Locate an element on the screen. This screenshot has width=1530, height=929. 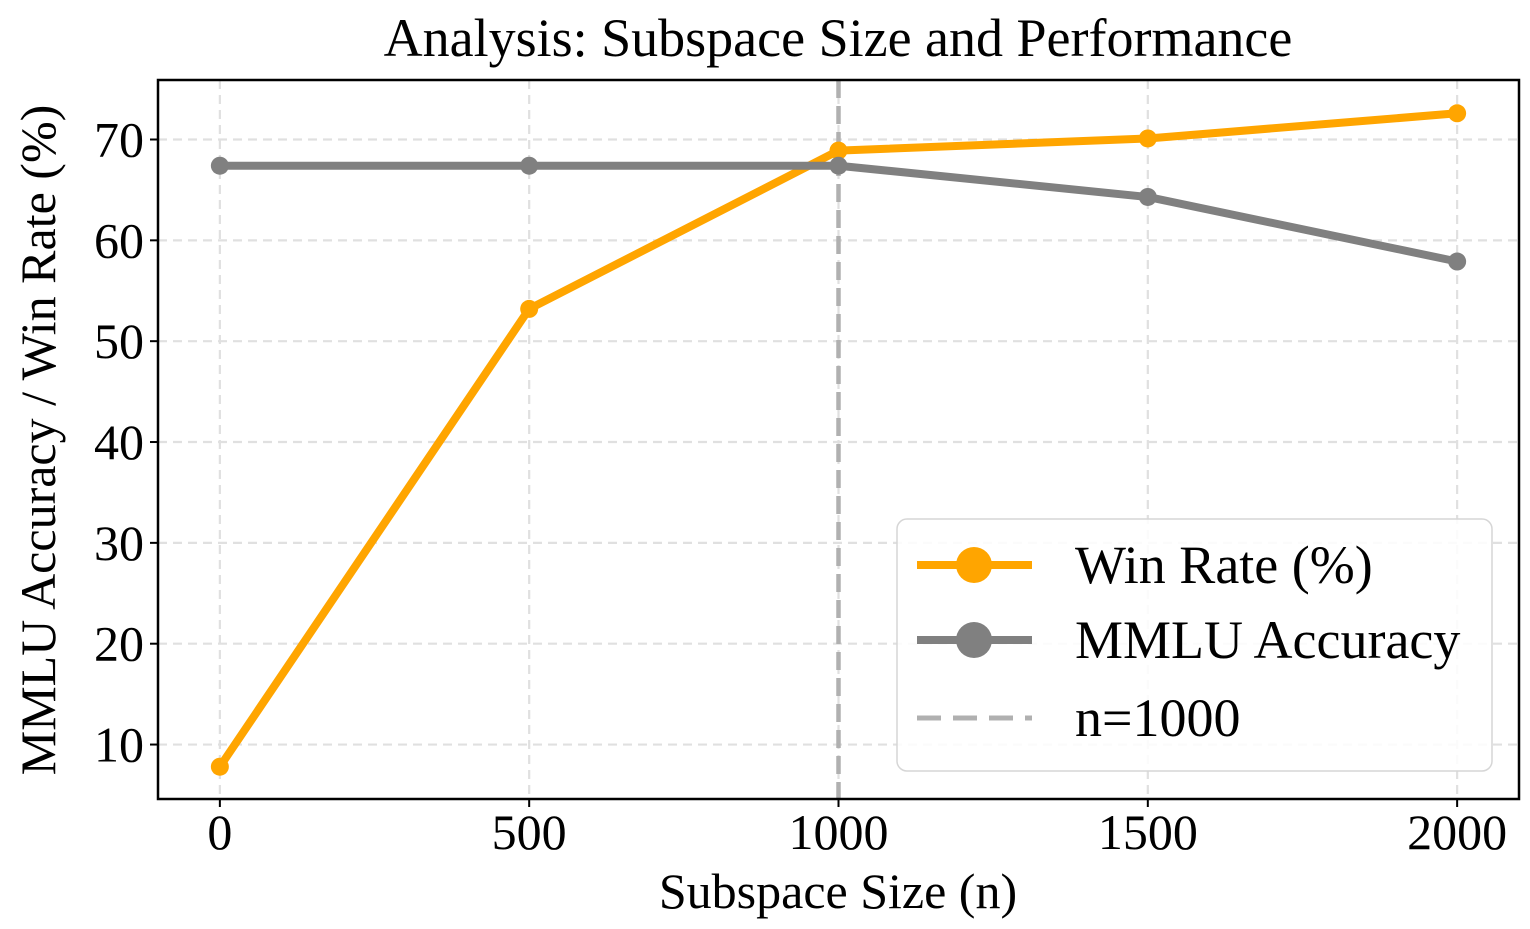
y-tick-label: 30 is located at coordinates (119, 543).